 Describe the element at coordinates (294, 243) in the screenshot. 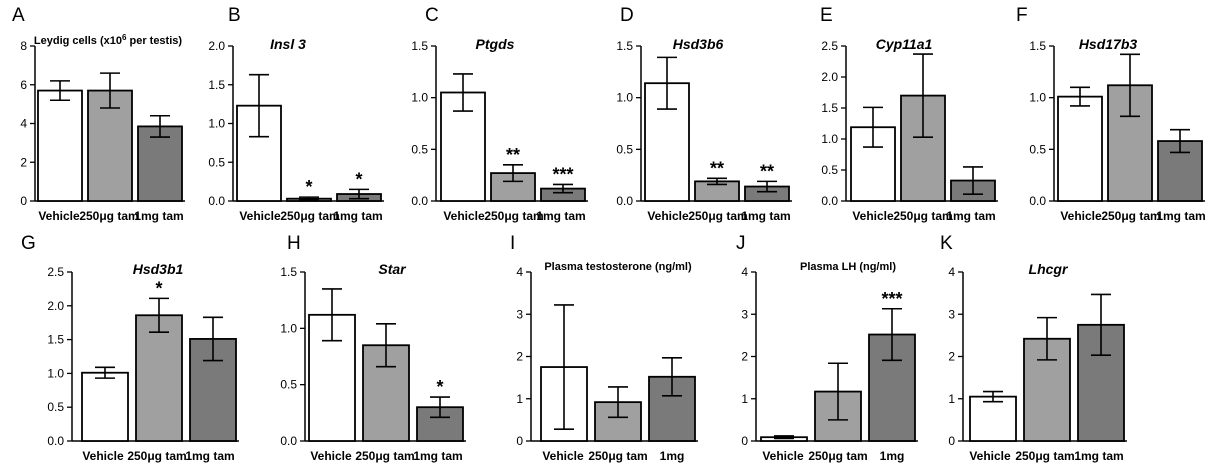

I see `panel-letter: H` at that location.